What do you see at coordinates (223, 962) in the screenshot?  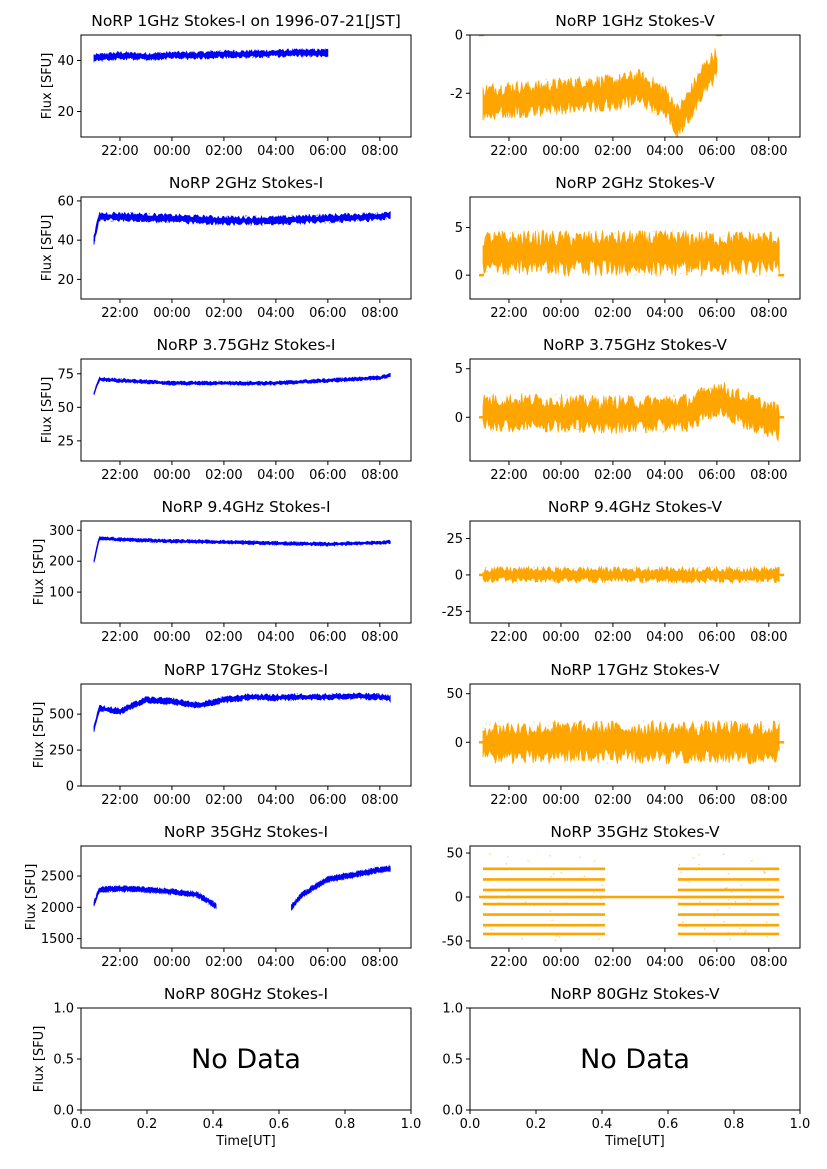 I see `x-tick-label: 02:00` at bounding box center [223, 962].